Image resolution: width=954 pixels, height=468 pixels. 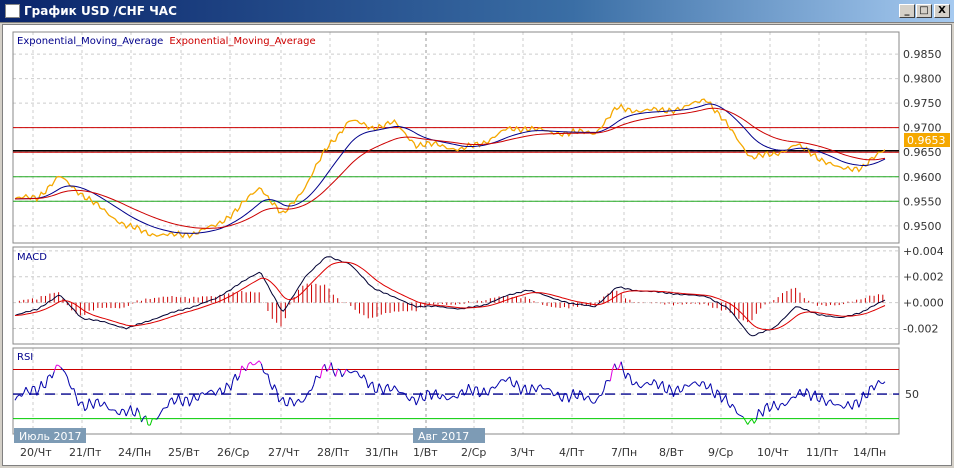 What do you see at coordinates (184, 452) in the screenshot?
I see `x-tick-label: 25/Вт` at bounding box center [184, 452].